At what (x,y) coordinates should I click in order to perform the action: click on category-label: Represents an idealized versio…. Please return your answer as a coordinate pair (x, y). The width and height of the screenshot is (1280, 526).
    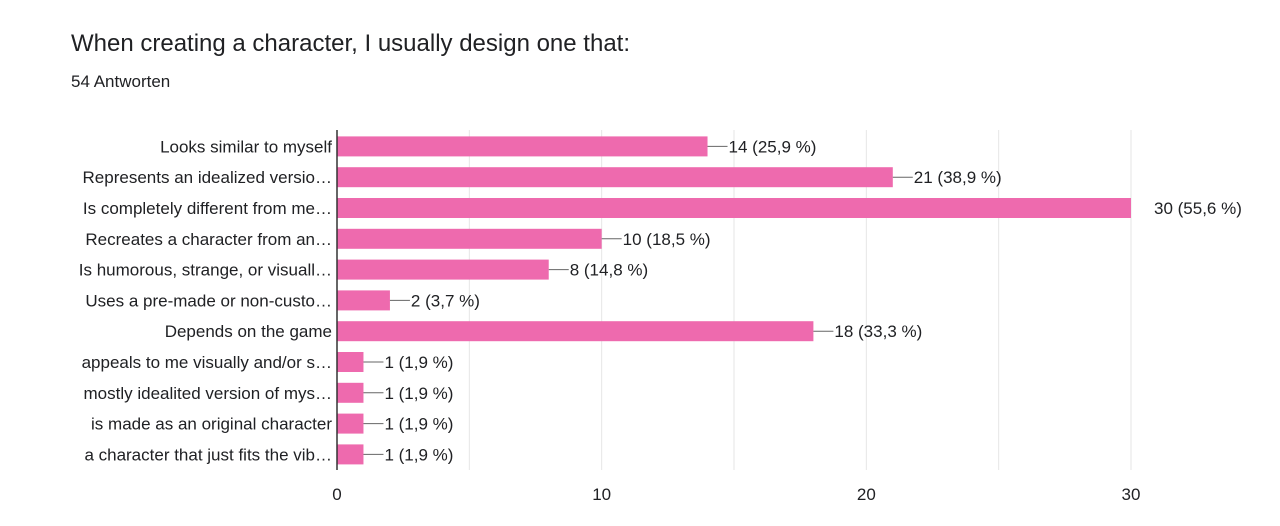
    Looking at the image, I should click on (207, 177).